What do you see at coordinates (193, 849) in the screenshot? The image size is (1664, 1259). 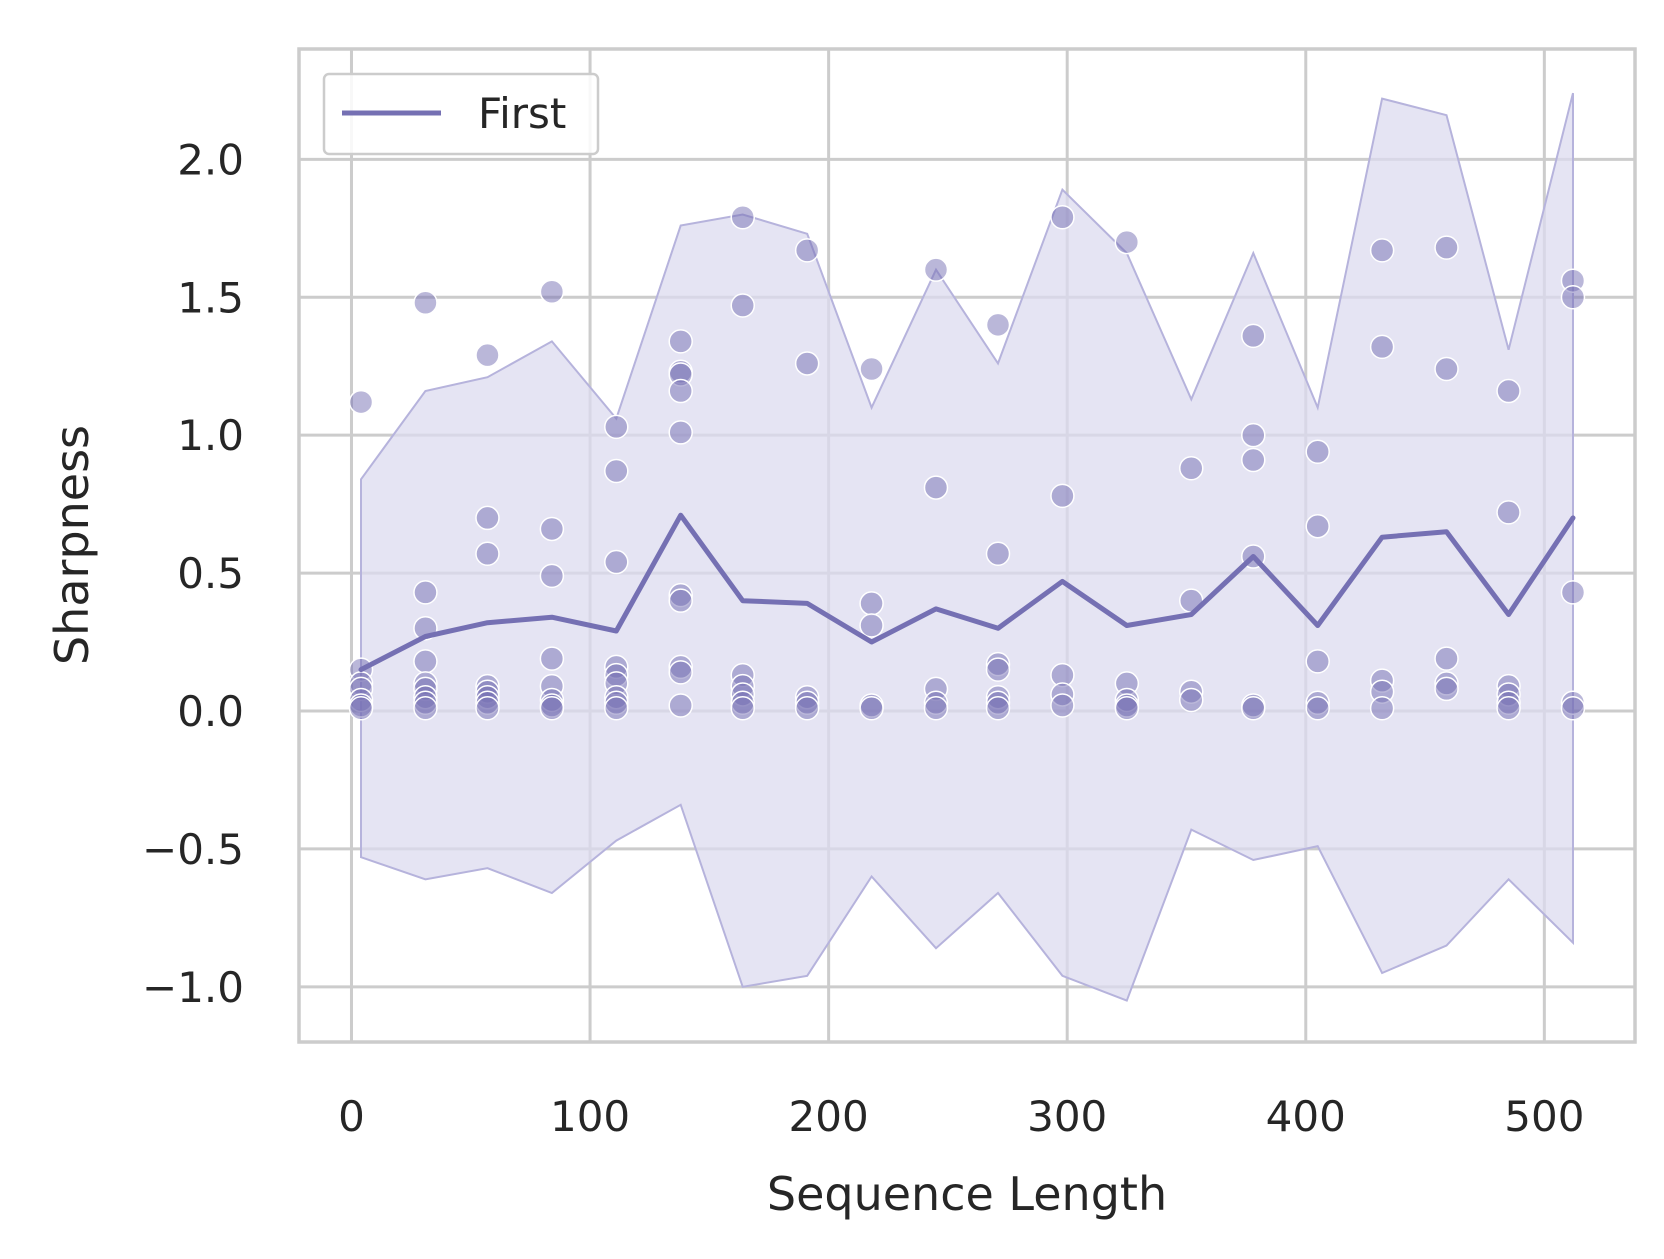 I see `y-tick-label: −0.5` at bounding box center [193, 849].